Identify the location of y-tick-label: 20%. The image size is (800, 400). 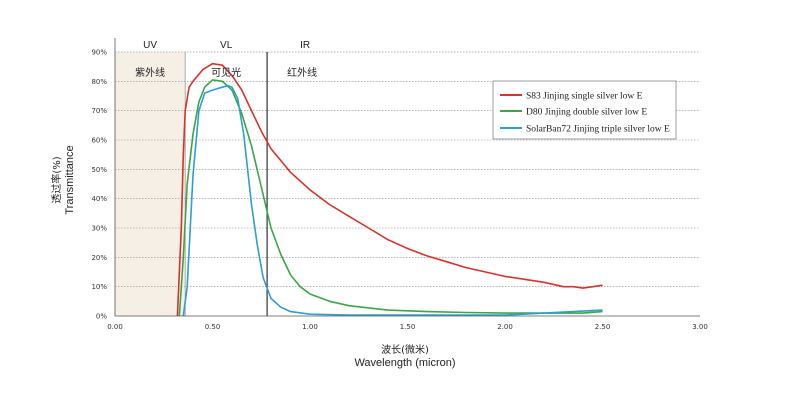
(99, 258).